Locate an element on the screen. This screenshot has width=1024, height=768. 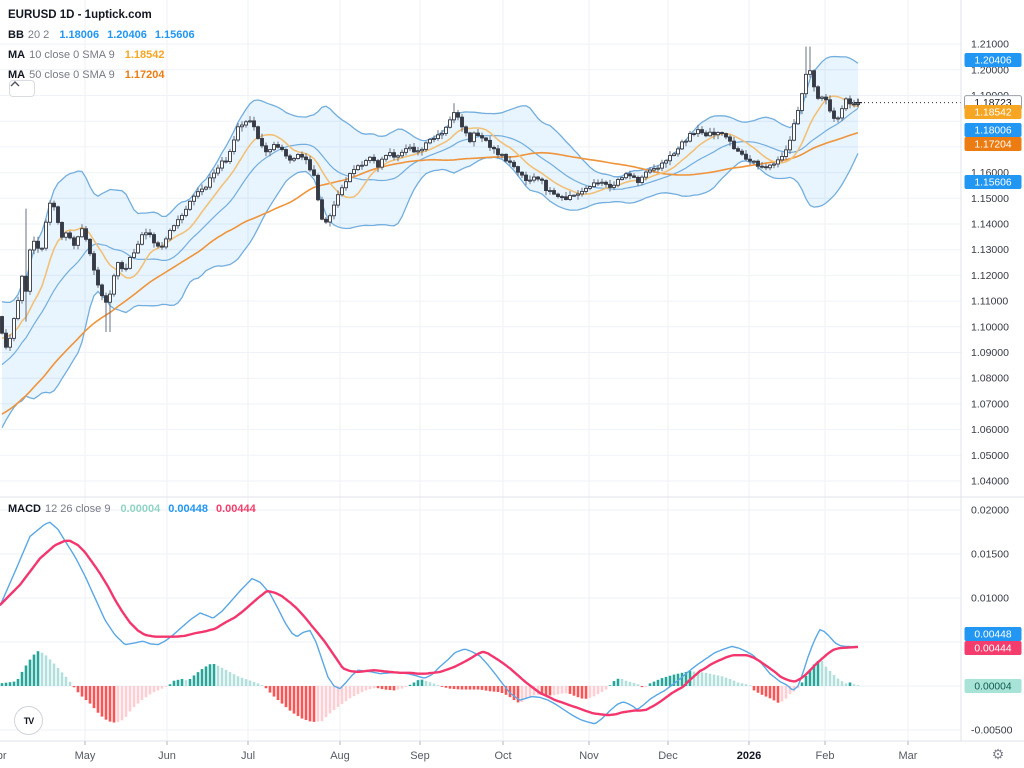
ma50-legend-row: MA 50 close 0 SMA 9 1.17204 is located at coordinates (105, 75).